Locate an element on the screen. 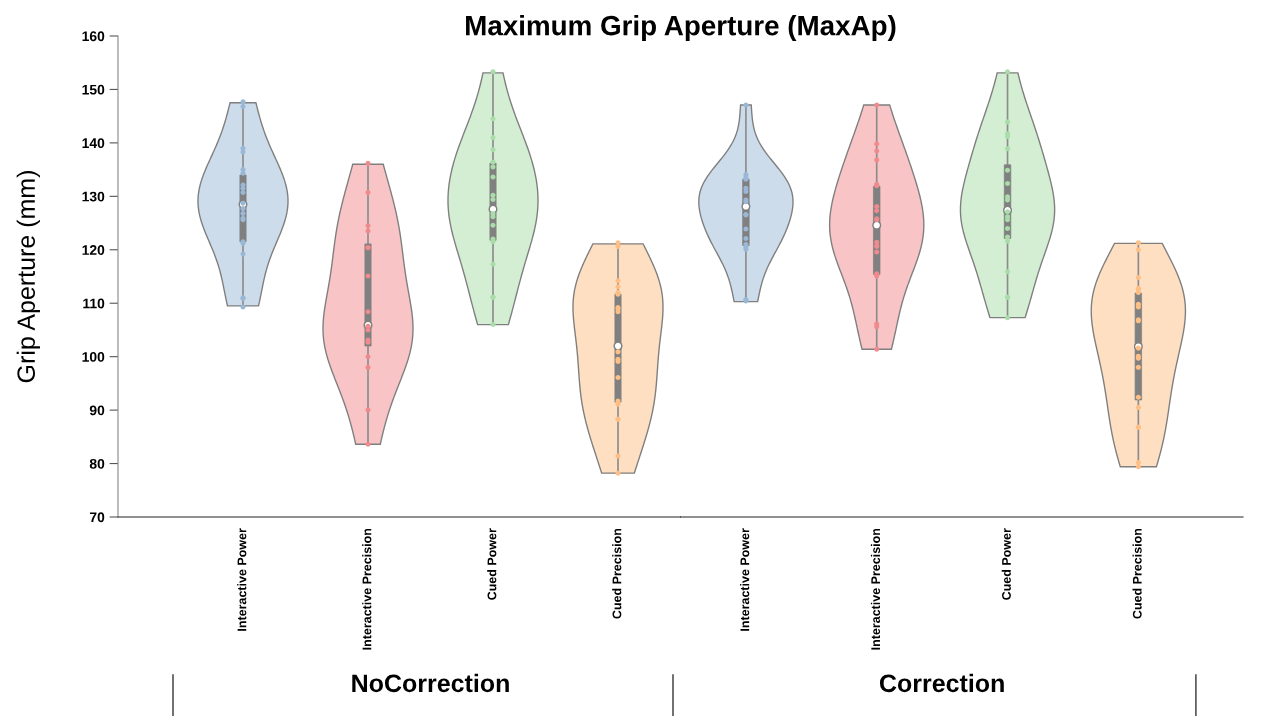  y-tick-label: 90 is located at coordinates (97, 410).